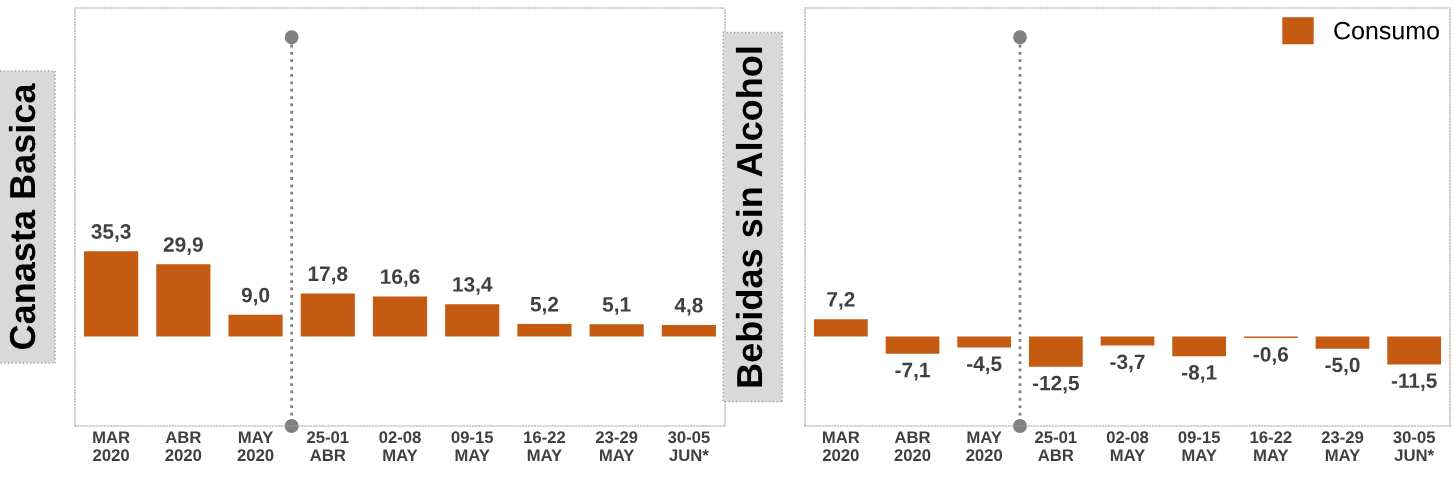 The width and height of the screenshot is (1454, 486). I want to click on data-label: 7,2, so click(841, 301).